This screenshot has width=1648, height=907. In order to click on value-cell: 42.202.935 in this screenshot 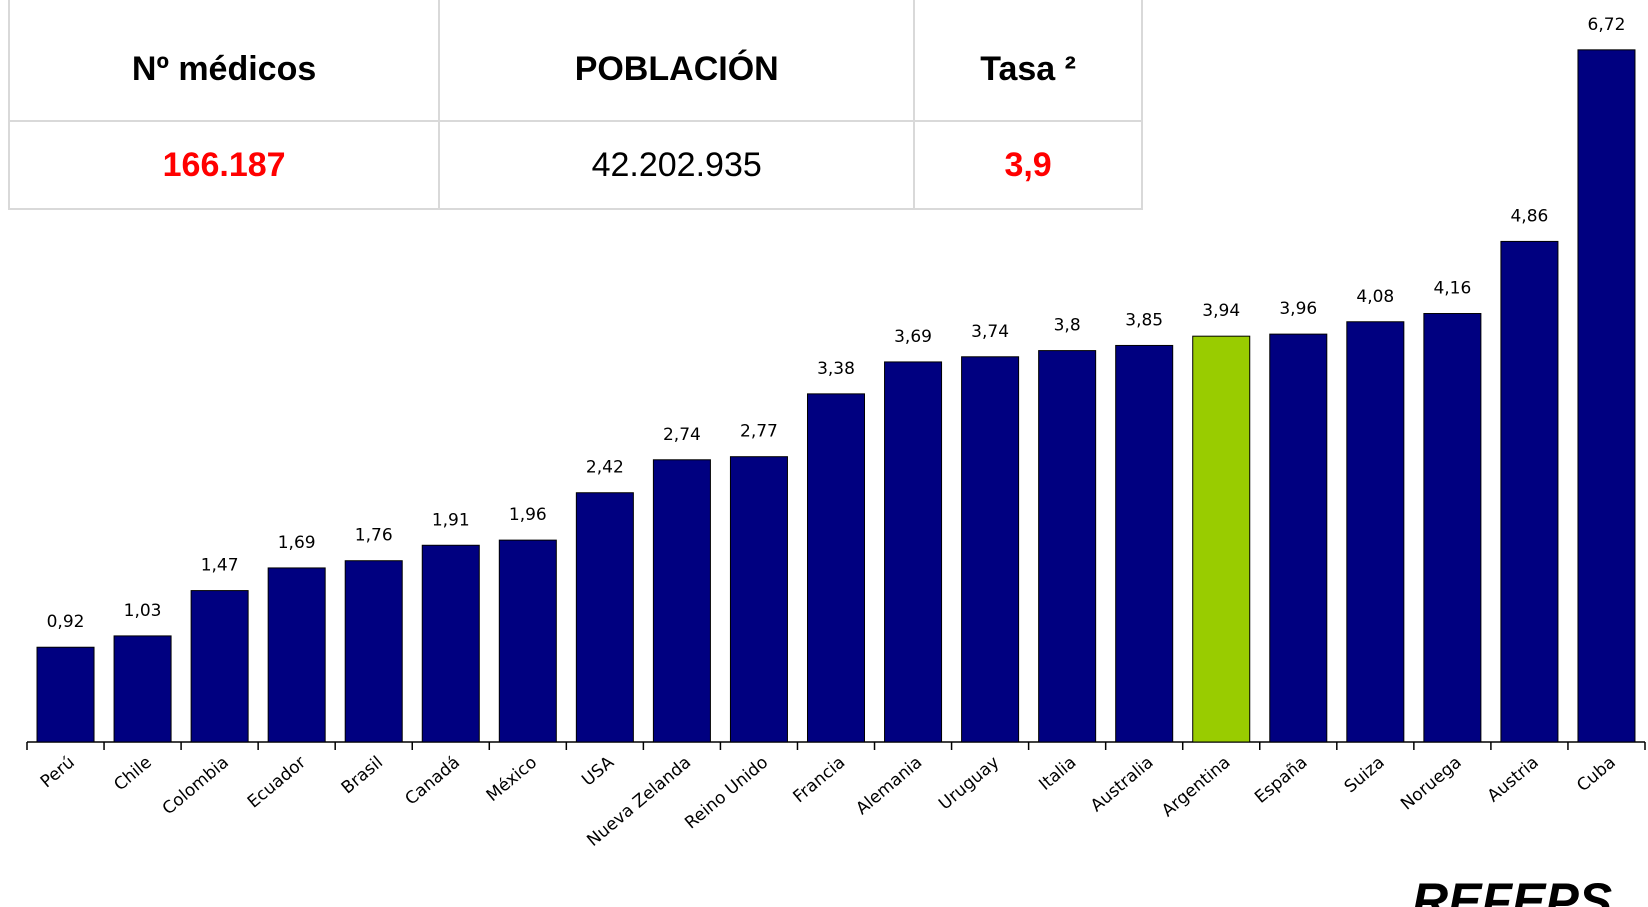, I will do `click(677, 165)`.